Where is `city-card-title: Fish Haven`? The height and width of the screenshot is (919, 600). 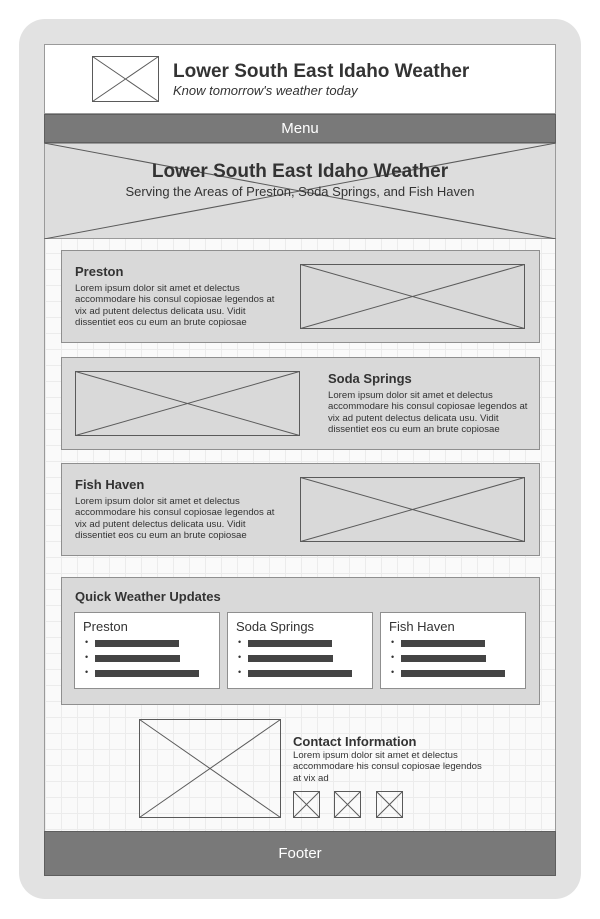 city-card-title: Fish Haven is located at coordinates (110, 484).